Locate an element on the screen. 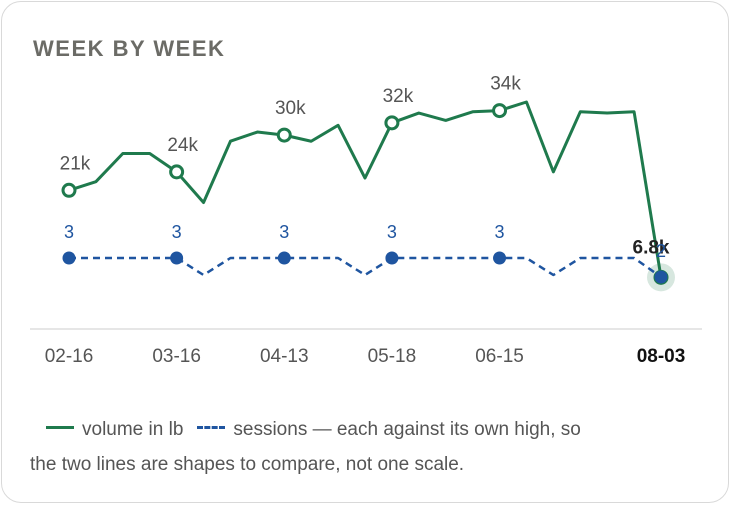 Image resolution: width=732 pixels, height=506 pixels. x-tick-label: 03-16 is located at coordinates (176, 356).